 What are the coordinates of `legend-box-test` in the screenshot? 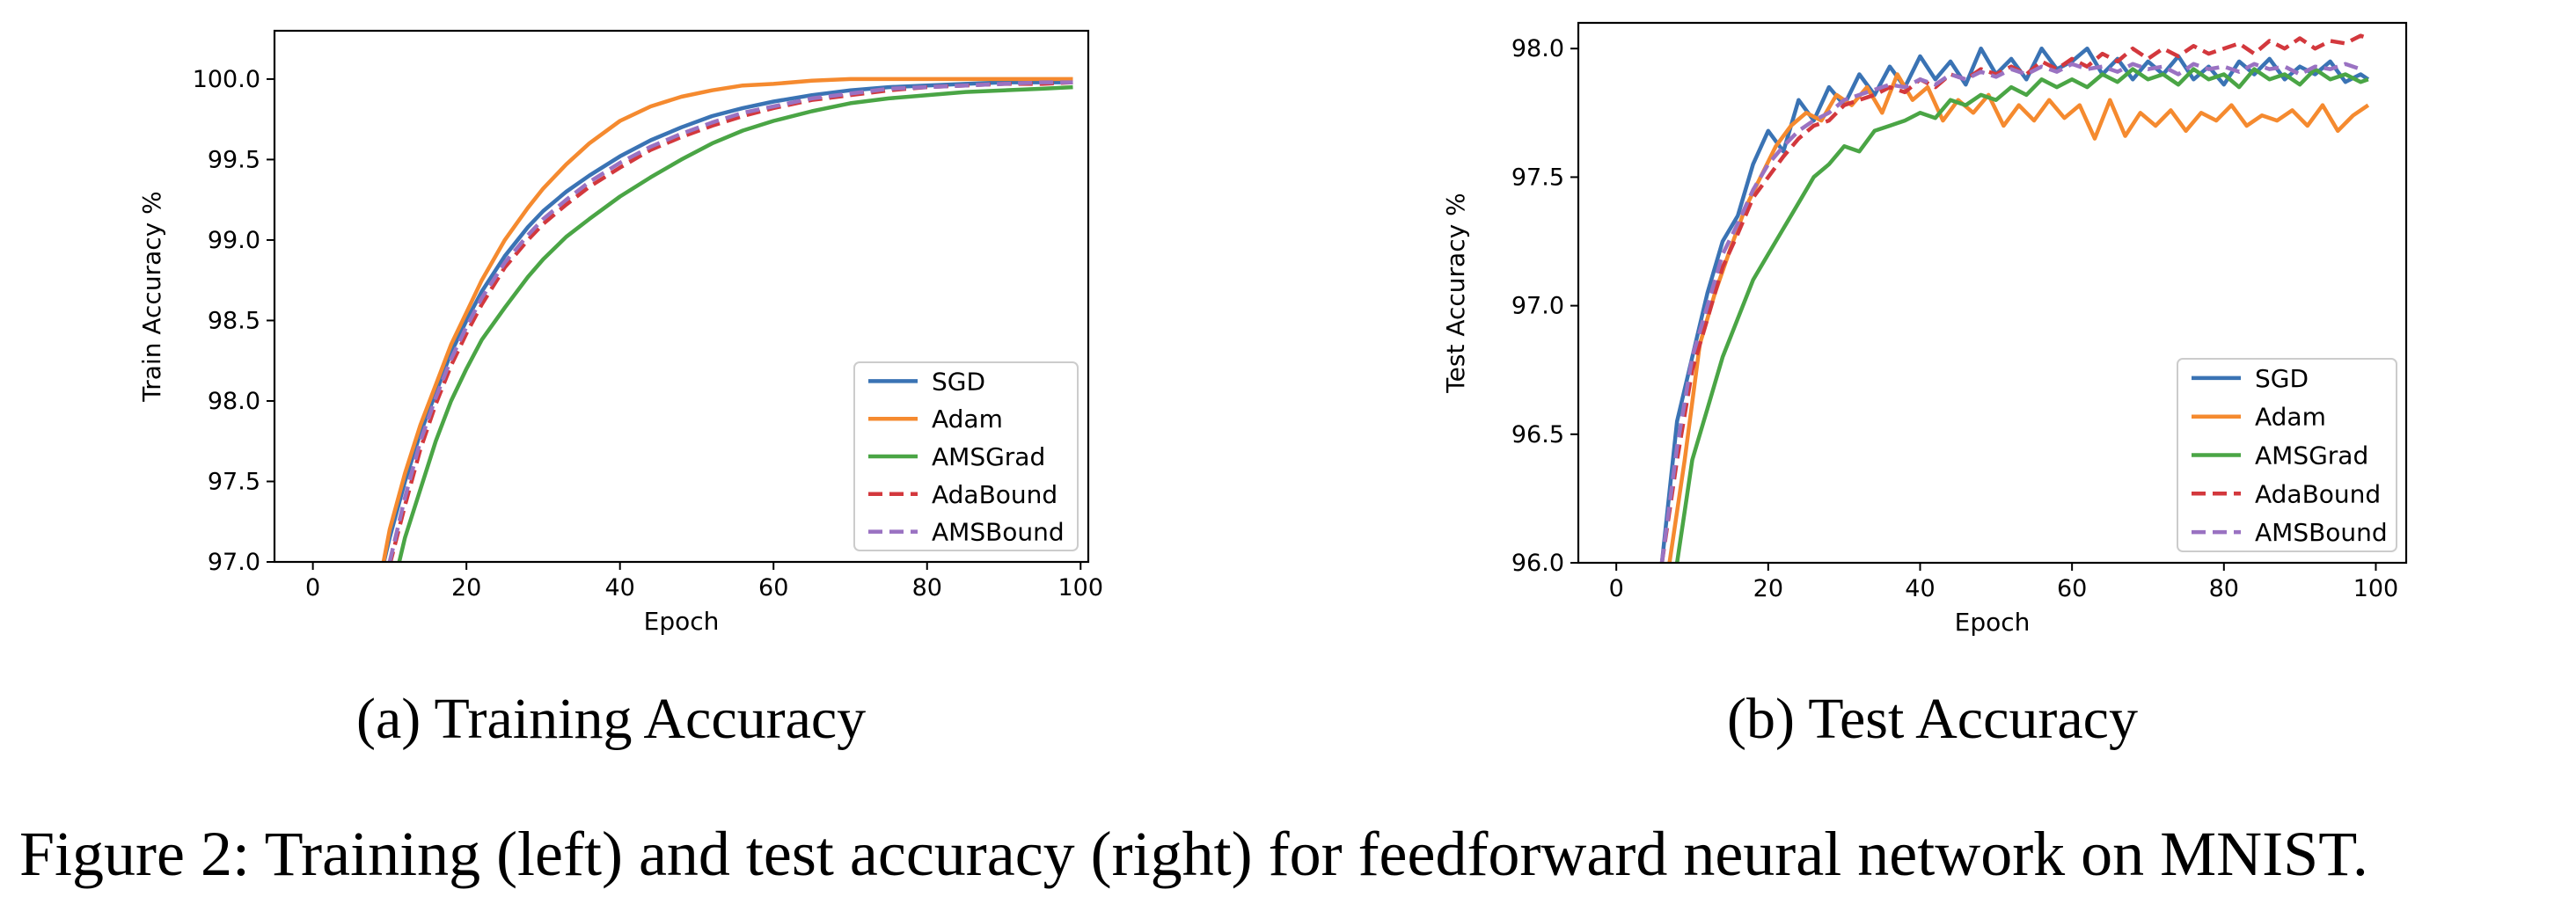 It's located at (2287, 455).